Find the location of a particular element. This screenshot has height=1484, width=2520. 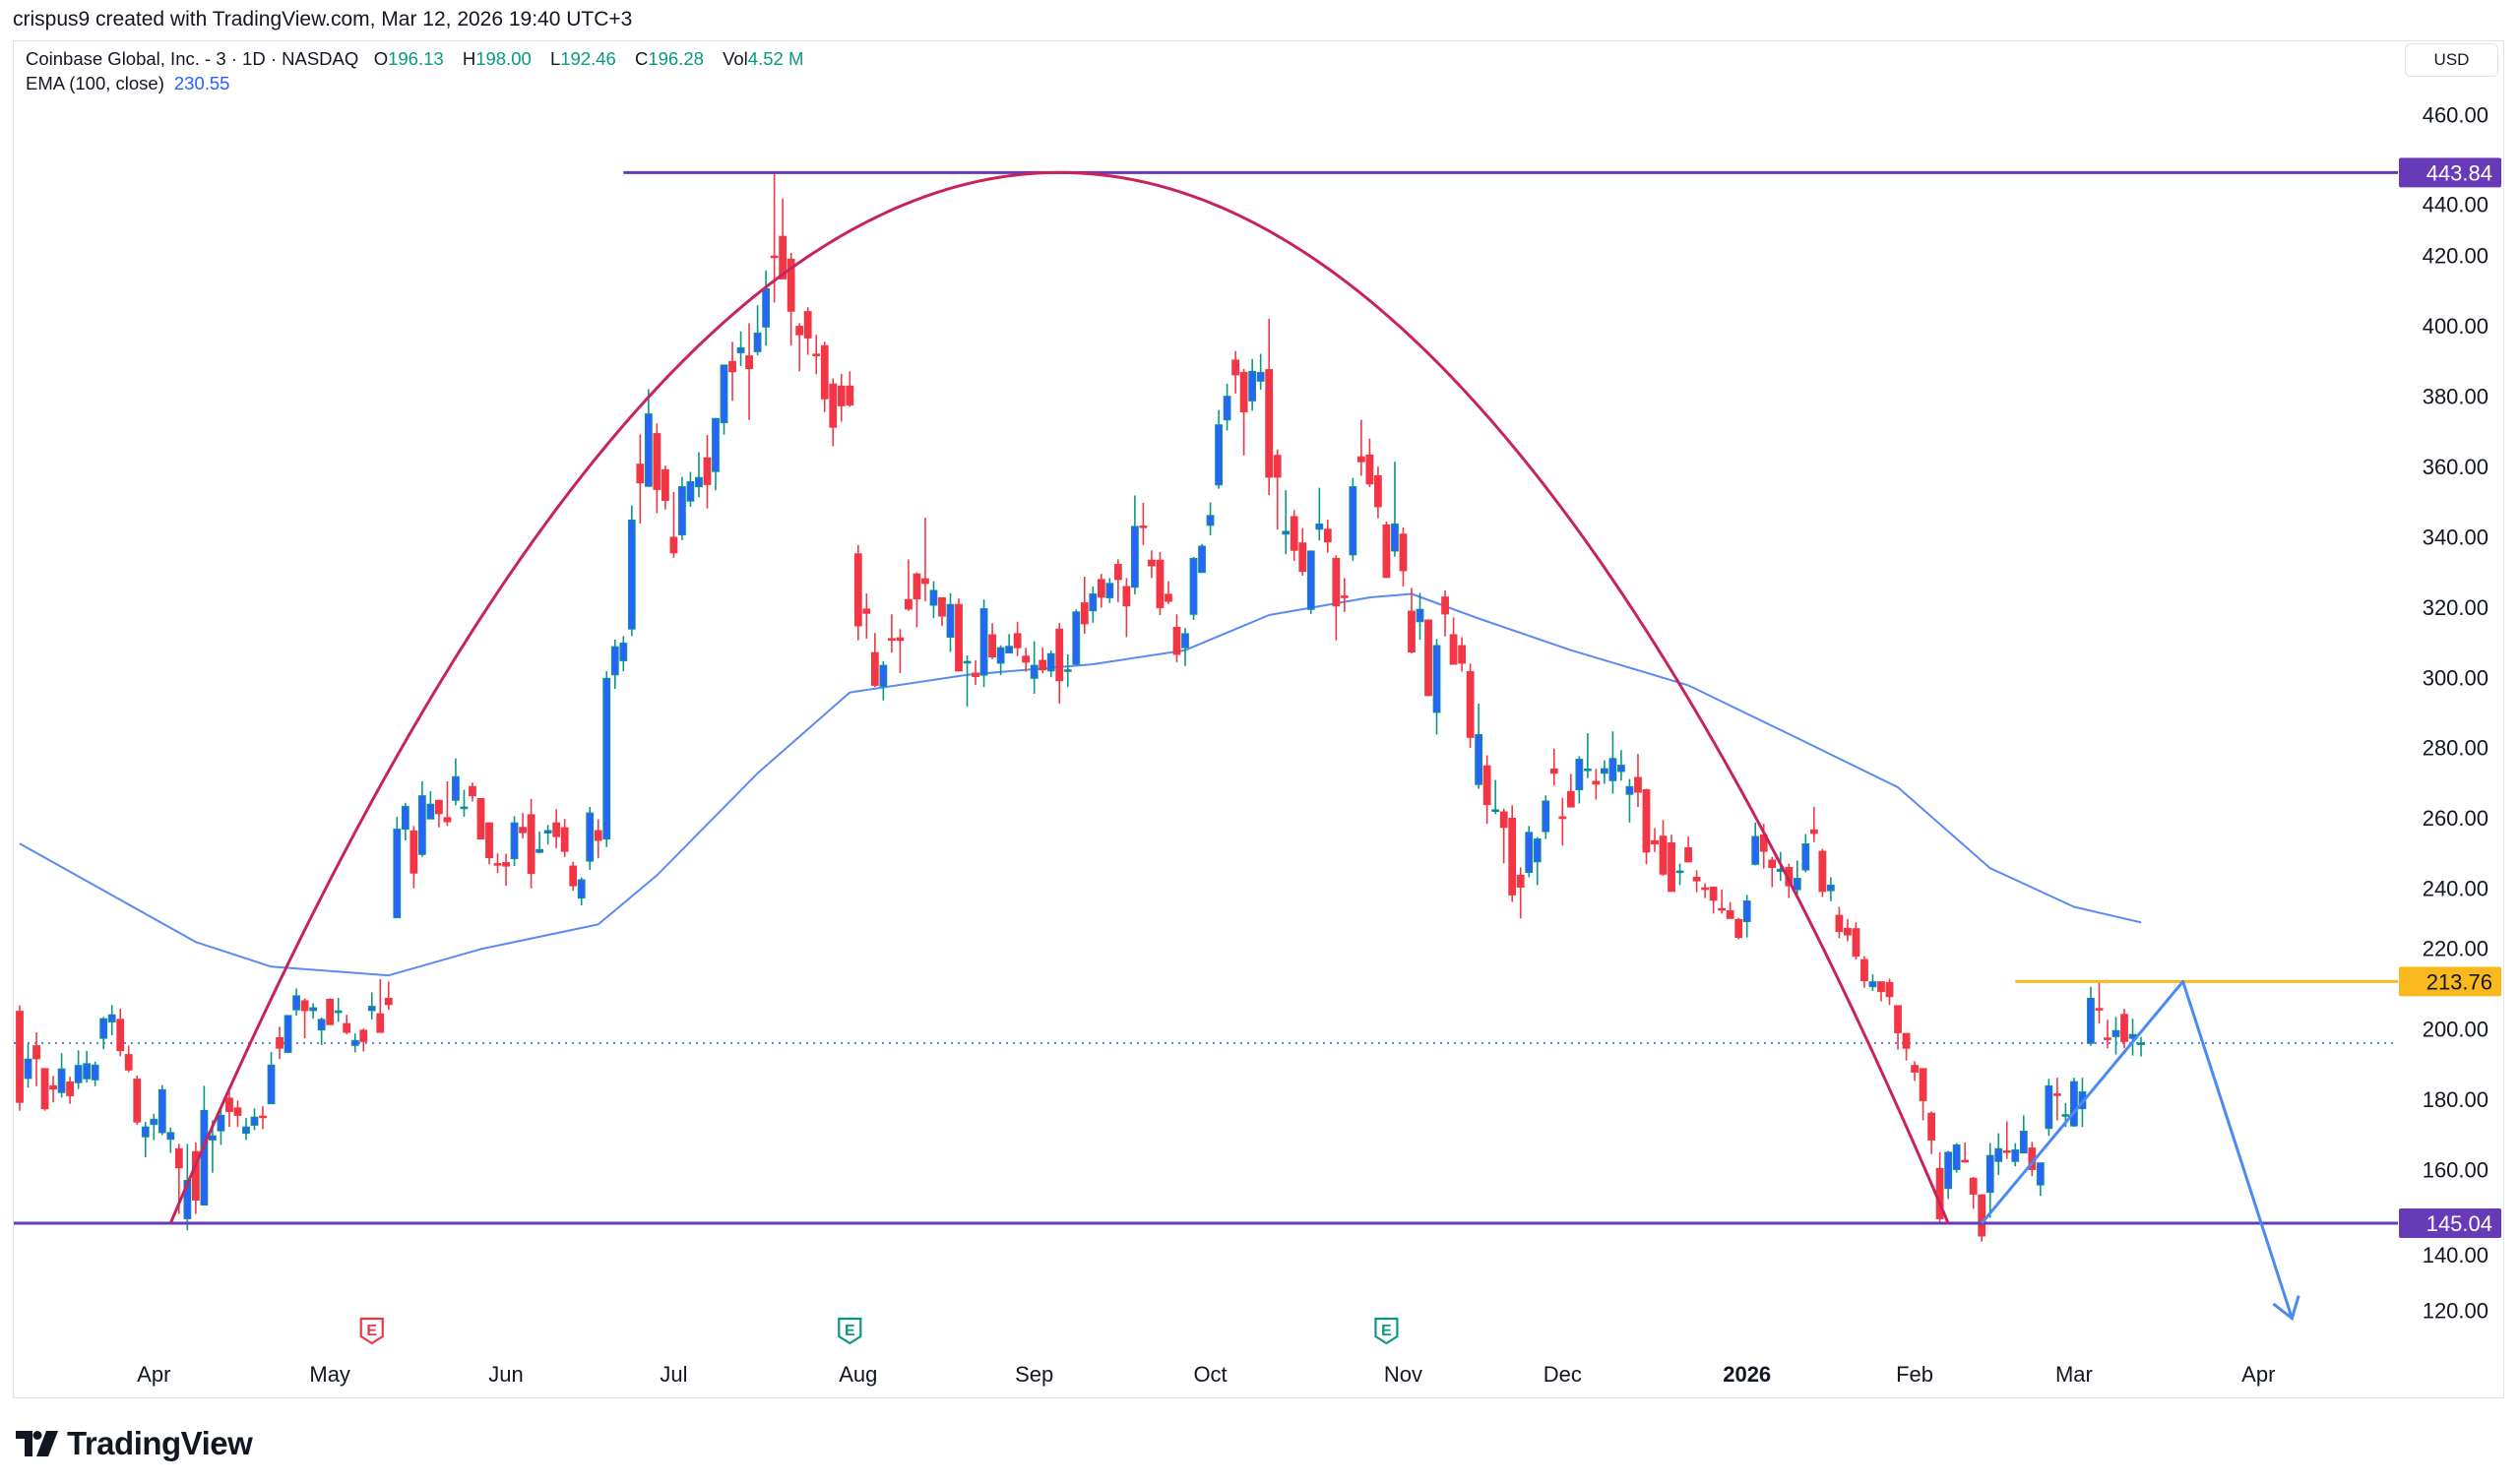

time-tick-label: 2026 is located at coordinates (1747, 1374).